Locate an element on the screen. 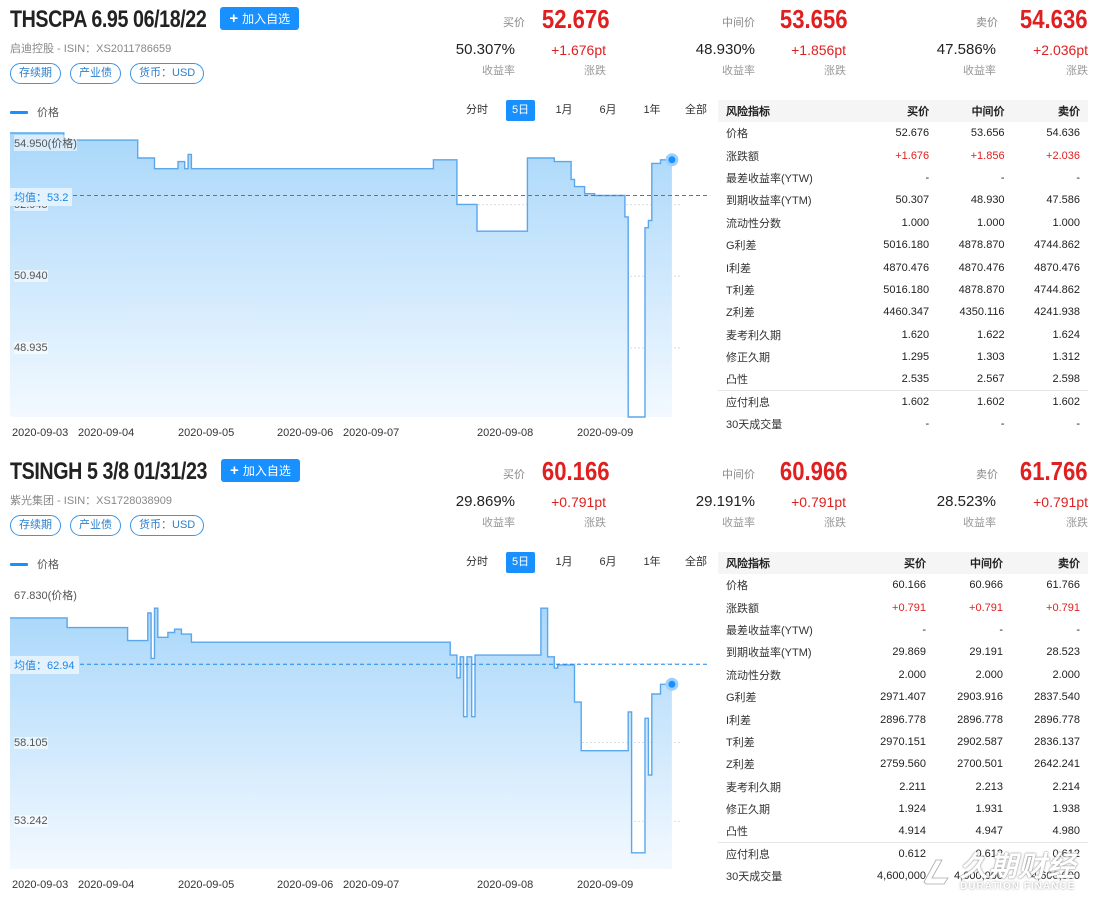  bid-yield-label: 收益率 is located at coordinates (498, 523).